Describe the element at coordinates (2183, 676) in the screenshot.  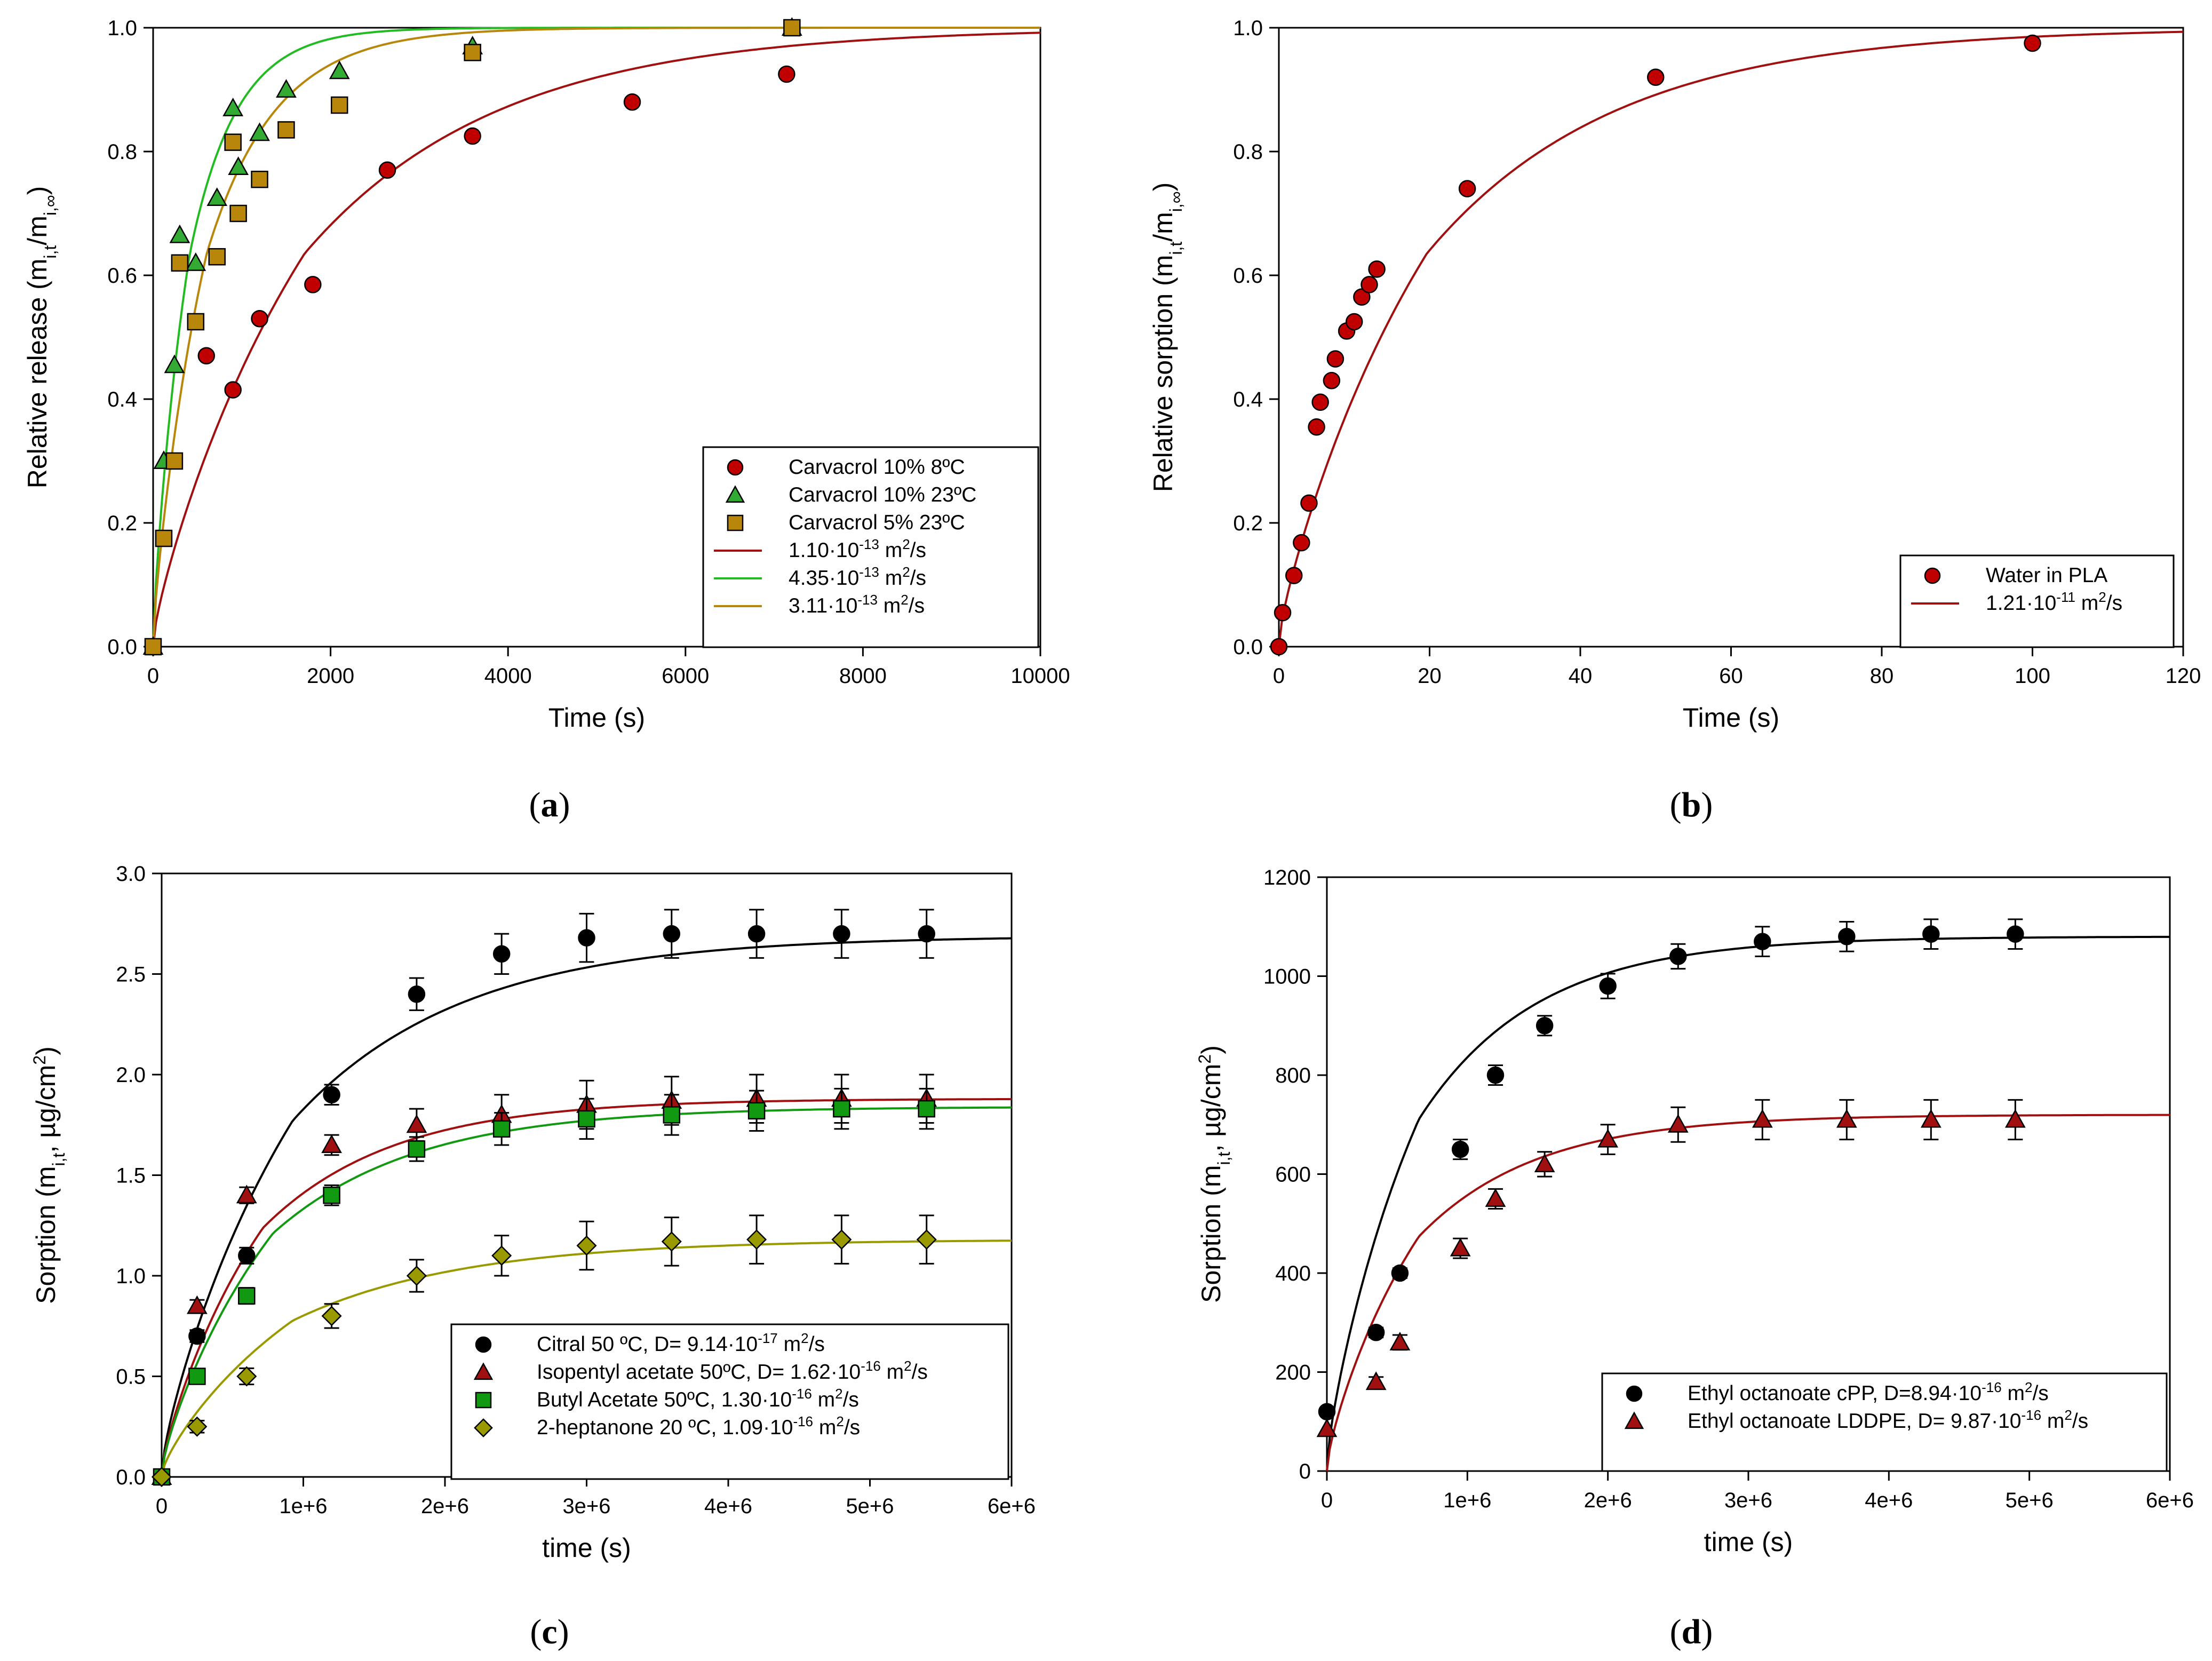
I see `x-tick-label: 120` at that location.